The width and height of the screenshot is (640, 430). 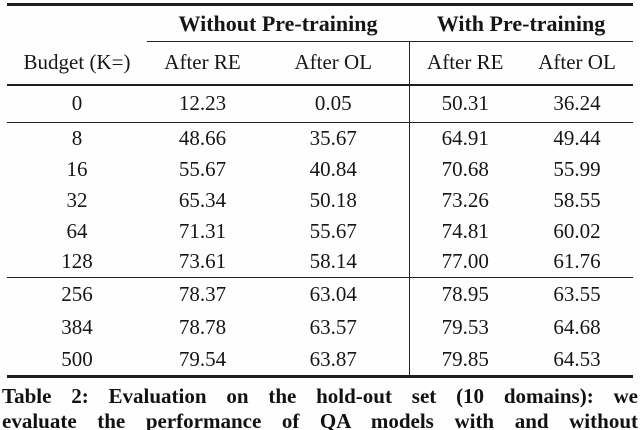 What do you see at coordinates (77, 326) in the screenshot?
I see `budget-cell: 384` at bounding box center [77, 326].